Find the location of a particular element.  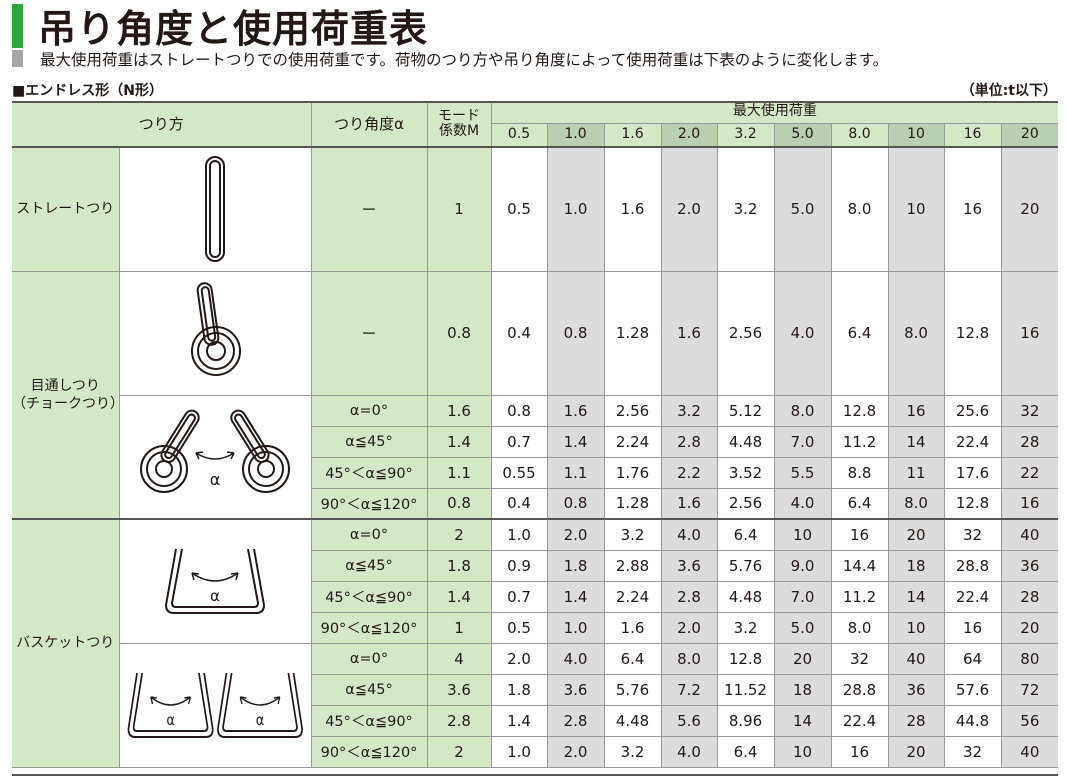

angle-cell: α=0° is located at coordinates (369, 659).